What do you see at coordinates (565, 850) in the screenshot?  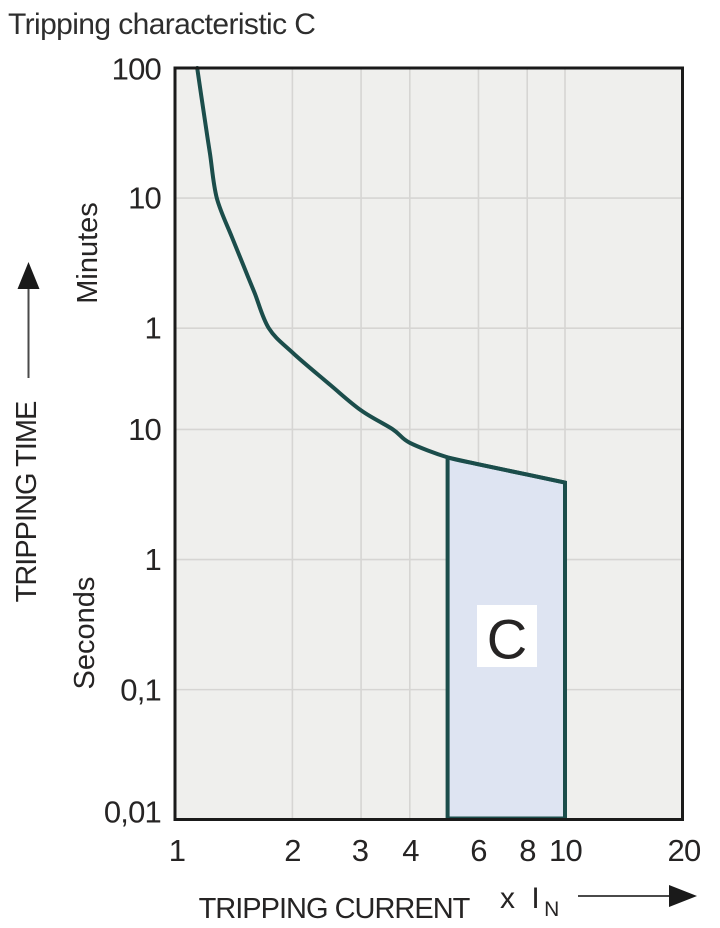 I see `x-tick-10: 10` at bounding box center [565, 850].